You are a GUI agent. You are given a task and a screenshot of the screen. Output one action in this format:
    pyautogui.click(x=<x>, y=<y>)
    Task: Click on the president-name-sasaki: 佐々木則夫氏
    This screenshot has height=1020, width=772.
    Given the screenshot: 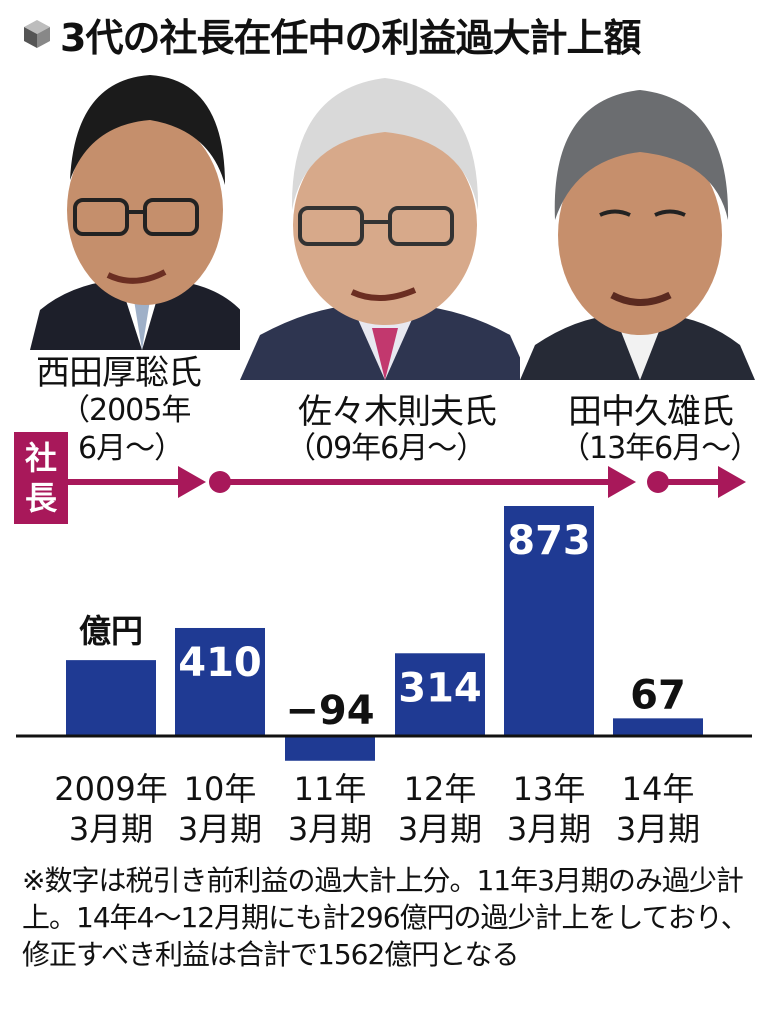 What is the action you would take?
    pyautogui.click(x=397, y=412)
    